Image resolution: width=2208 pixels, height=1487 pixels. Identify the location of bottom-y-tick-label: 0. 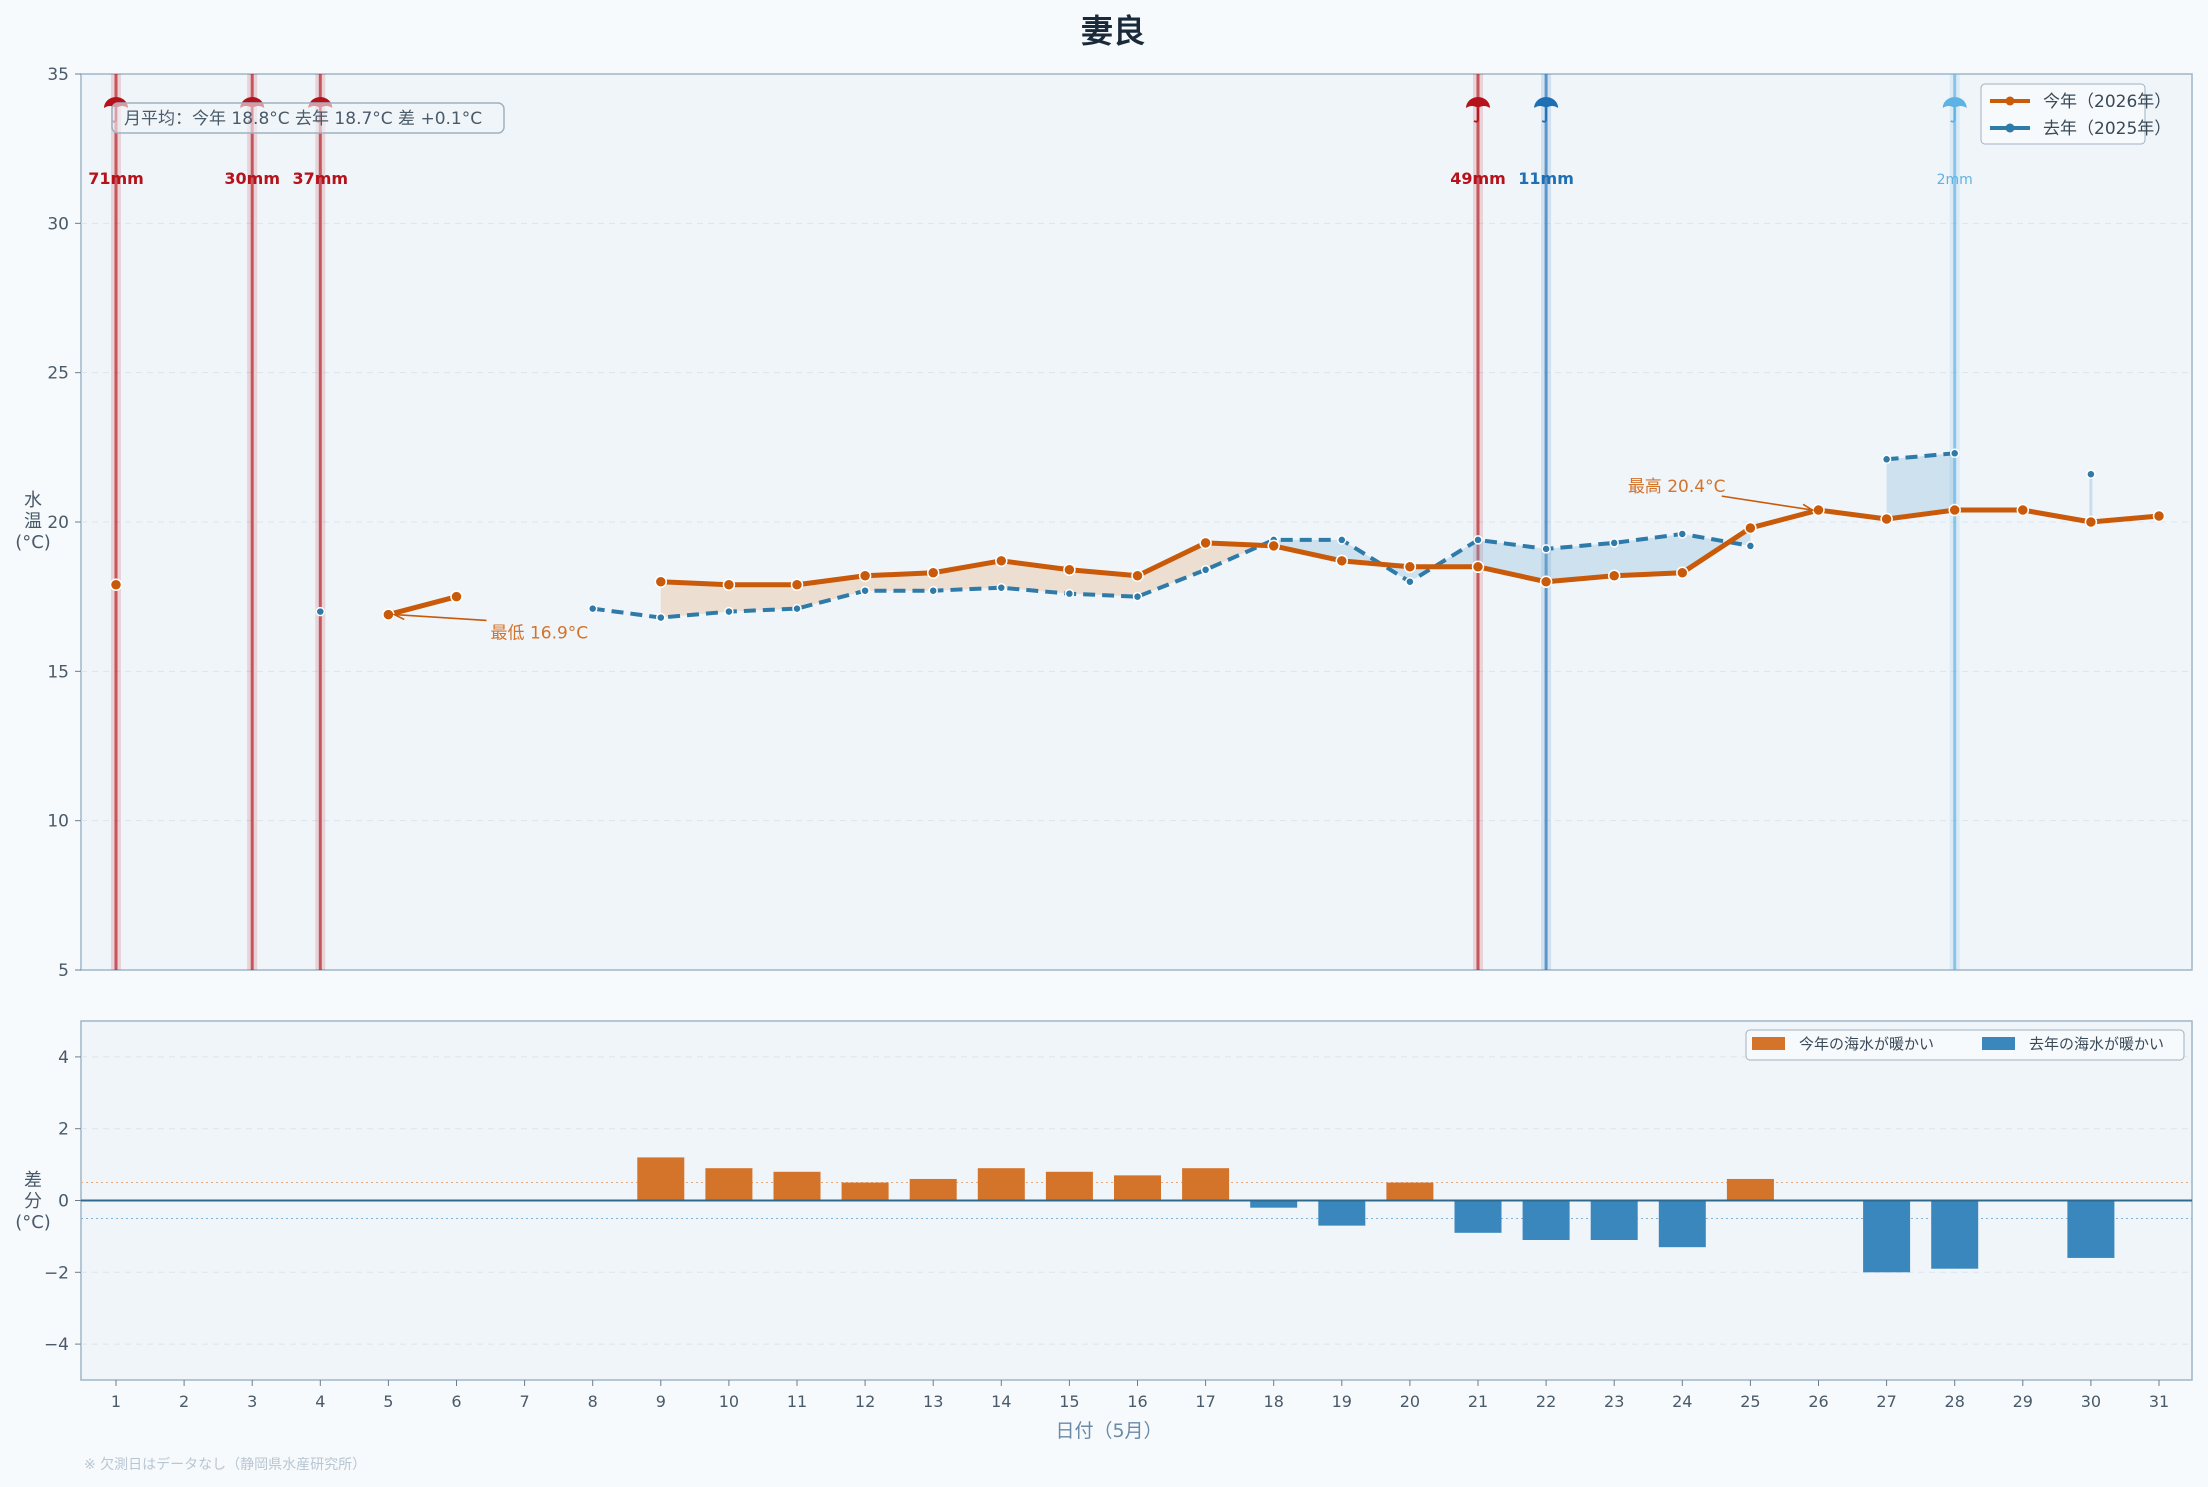
(63, 1202).